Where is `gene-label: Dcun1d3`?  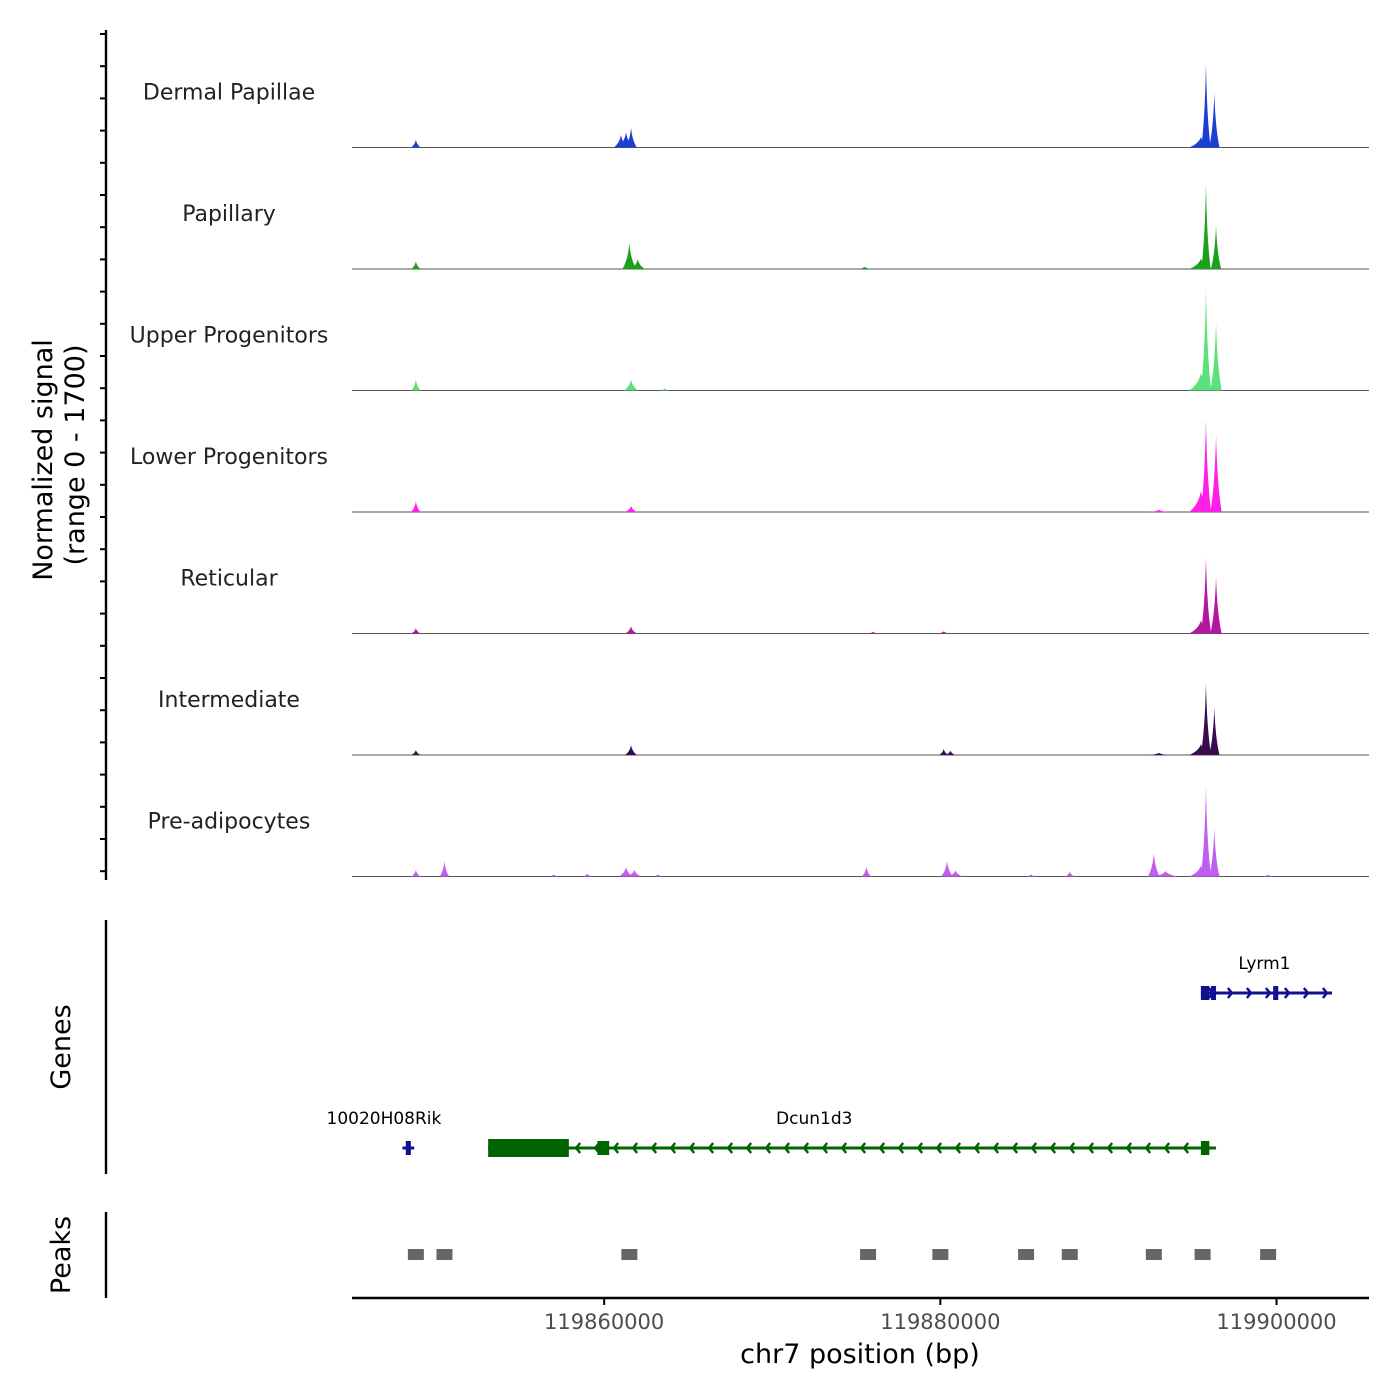 gene-label: Dcun1d3 is located at coordinates (814, 1119).